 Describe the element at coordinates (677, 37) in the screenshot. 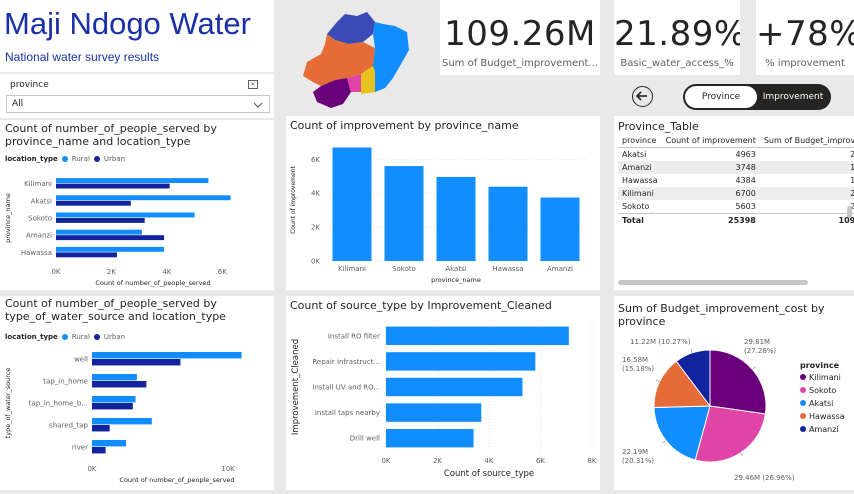

I see `kpi-access-card: 21.89% Basic_water_access_%` at that location.